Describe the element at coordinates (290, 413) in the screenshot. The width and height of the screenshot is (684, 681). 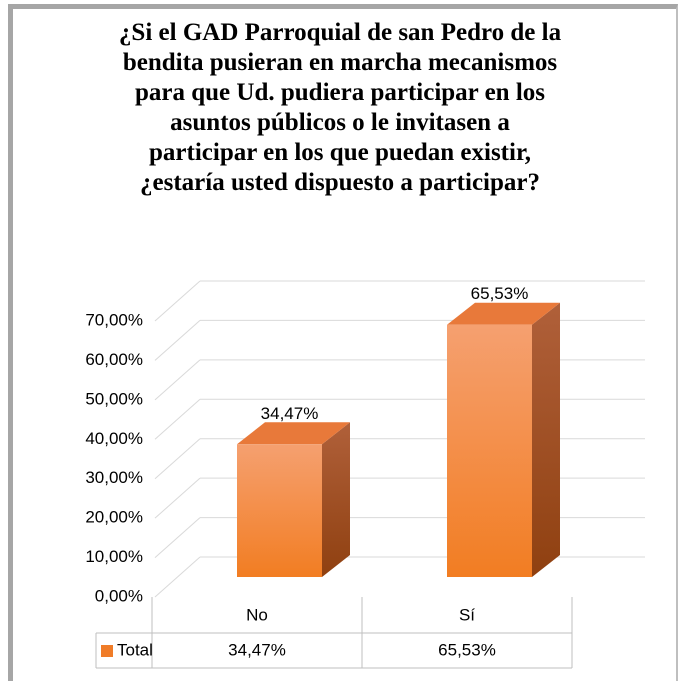
I see `data-label: 34,47%` at that location.